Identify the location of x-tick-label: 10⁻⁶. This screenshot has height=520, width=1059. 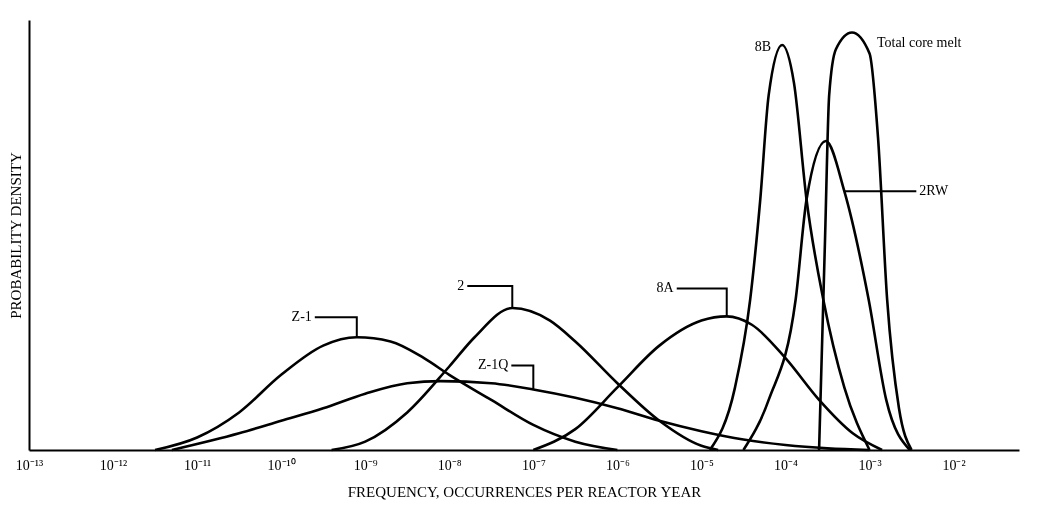
(617, 465).